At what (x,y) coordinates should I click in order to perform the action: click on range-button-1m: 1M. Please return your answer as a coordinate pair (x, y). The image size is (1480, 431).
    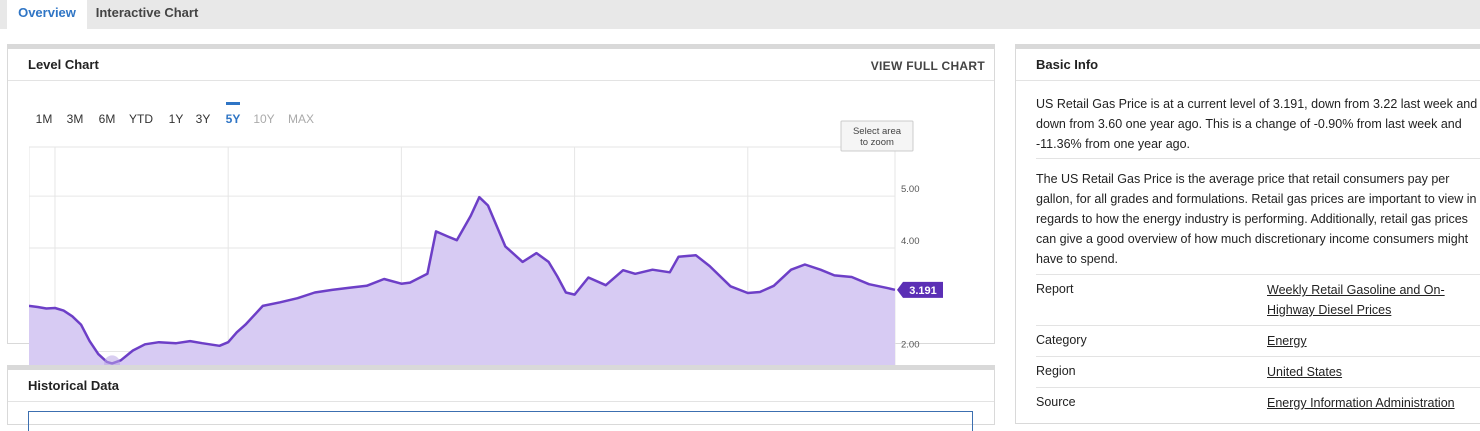
    Looking at the image, I should click on (44, 119).